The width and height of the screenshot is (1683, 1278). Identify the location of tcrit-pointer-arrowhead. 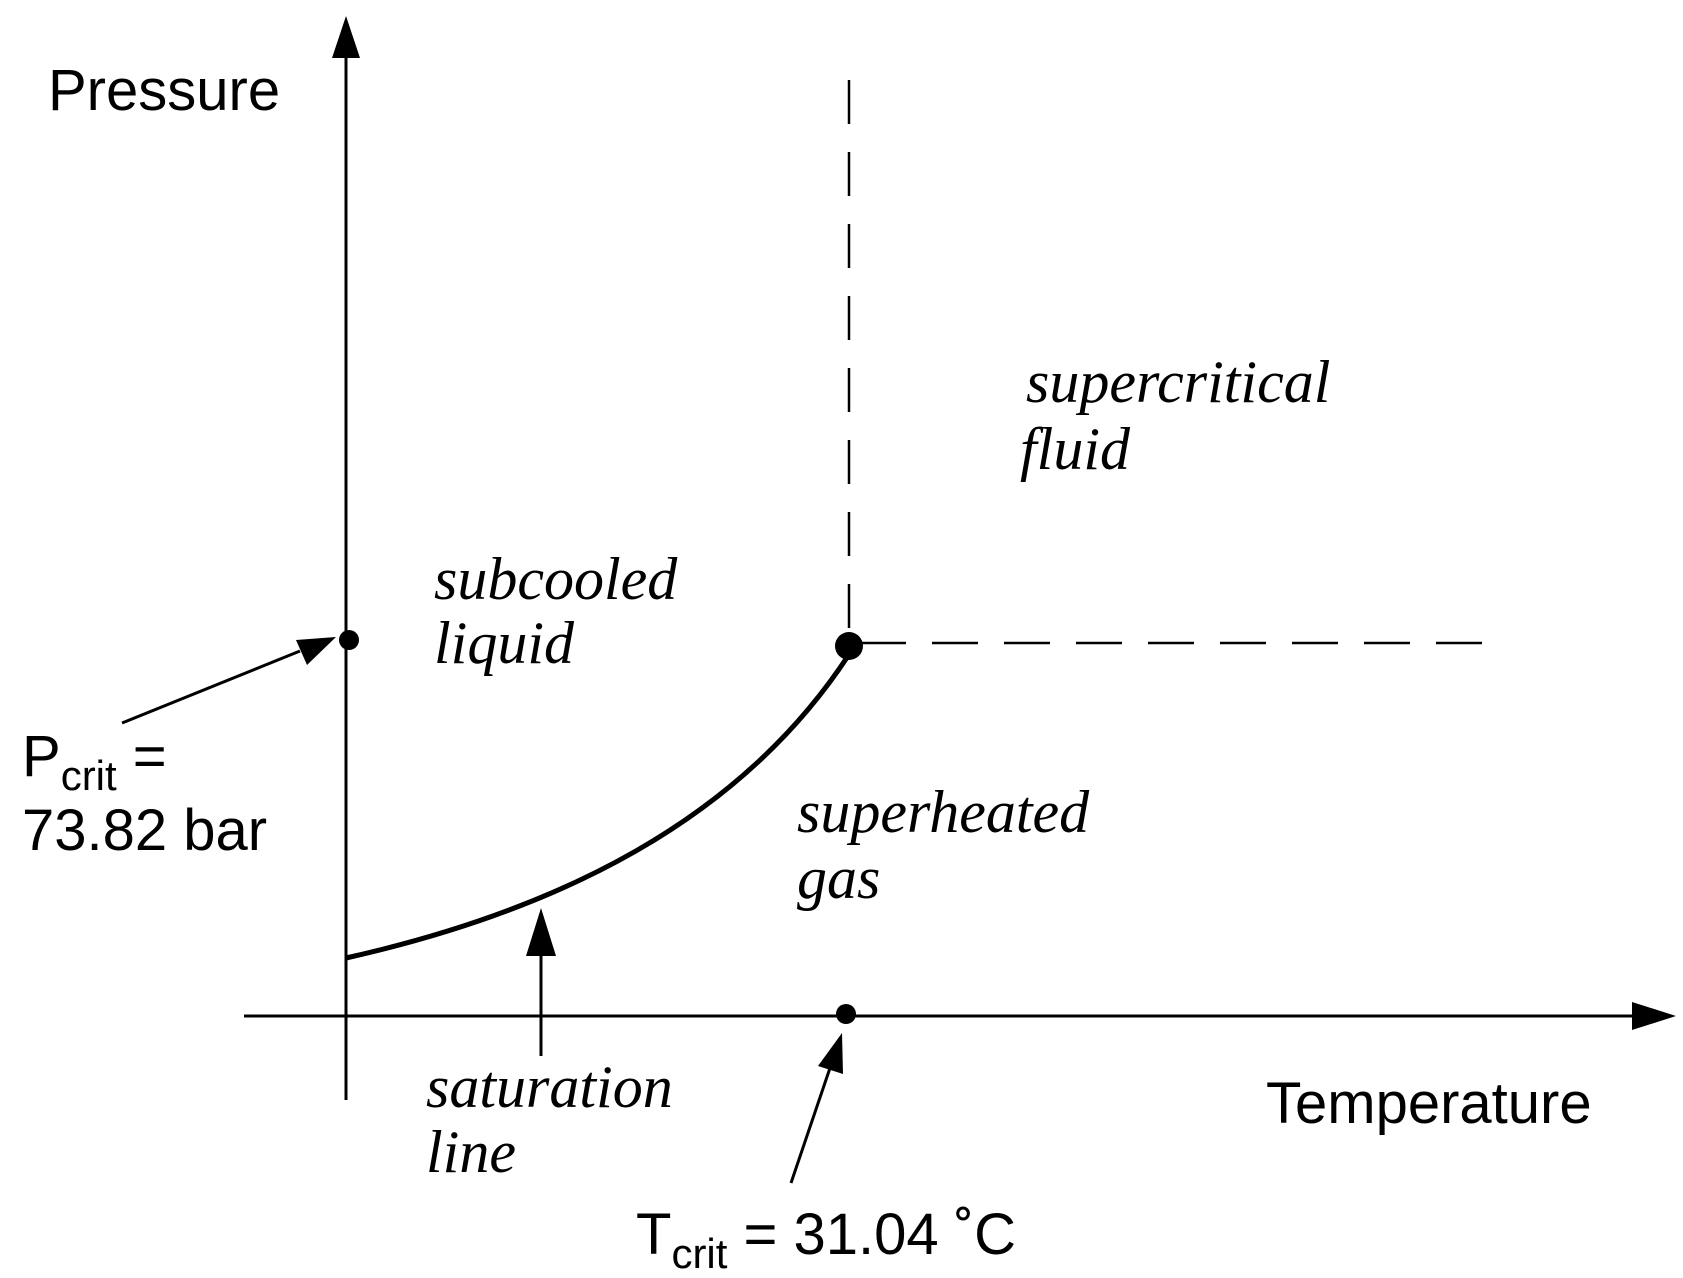
(830, 1053).